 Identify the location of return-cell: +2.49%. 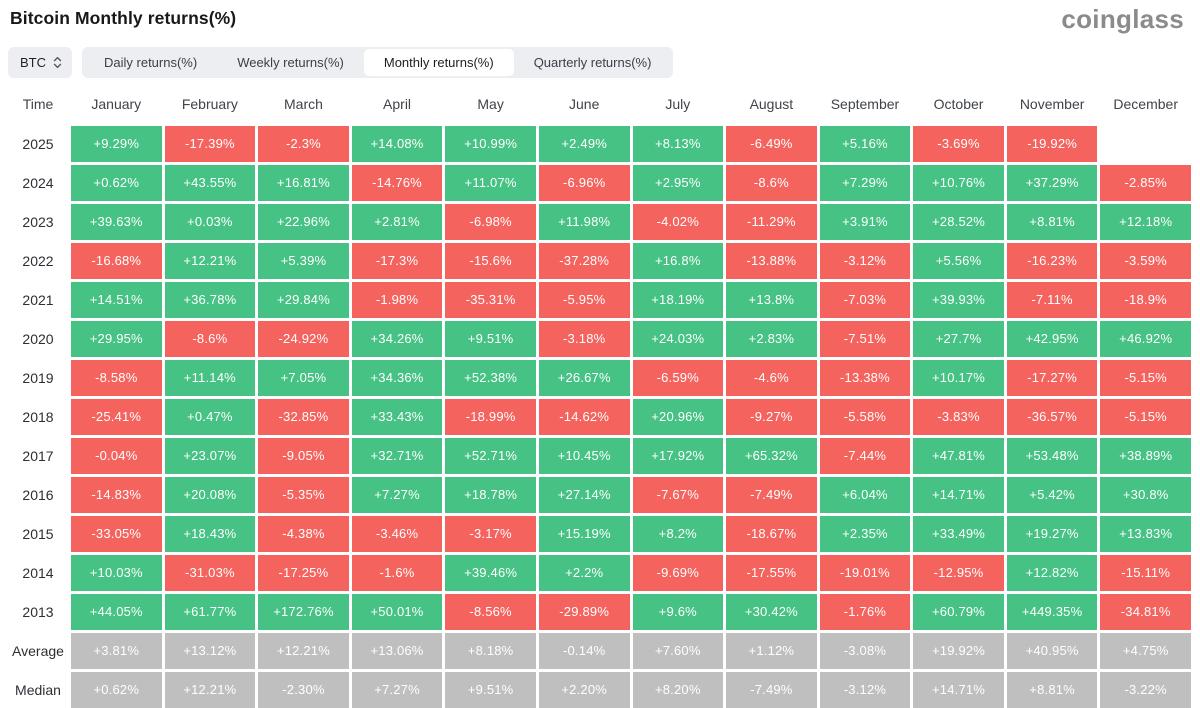
(584, 143).